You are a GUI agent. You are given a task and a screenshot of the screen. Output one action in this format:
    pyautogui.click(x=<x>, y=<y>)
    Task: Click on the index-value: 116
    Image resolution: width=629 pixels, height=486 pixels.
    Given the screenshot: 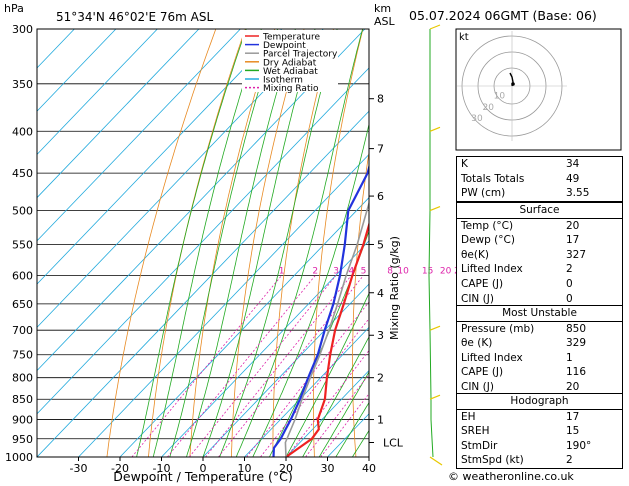 What is the action you would take?
    pyautogui.click(x=576, y=372)
    